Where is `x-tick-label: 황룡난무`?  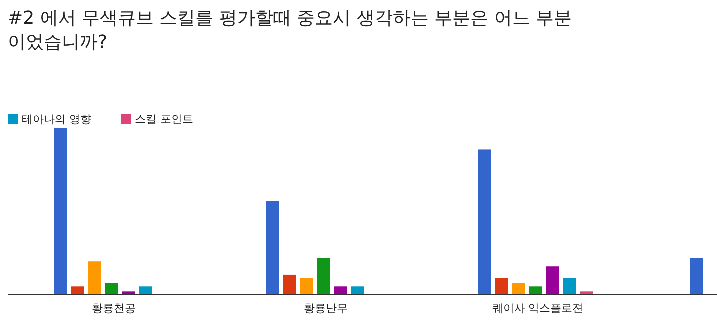
x-tick-label: 황룡난무 is located at coordinates (326, 308).